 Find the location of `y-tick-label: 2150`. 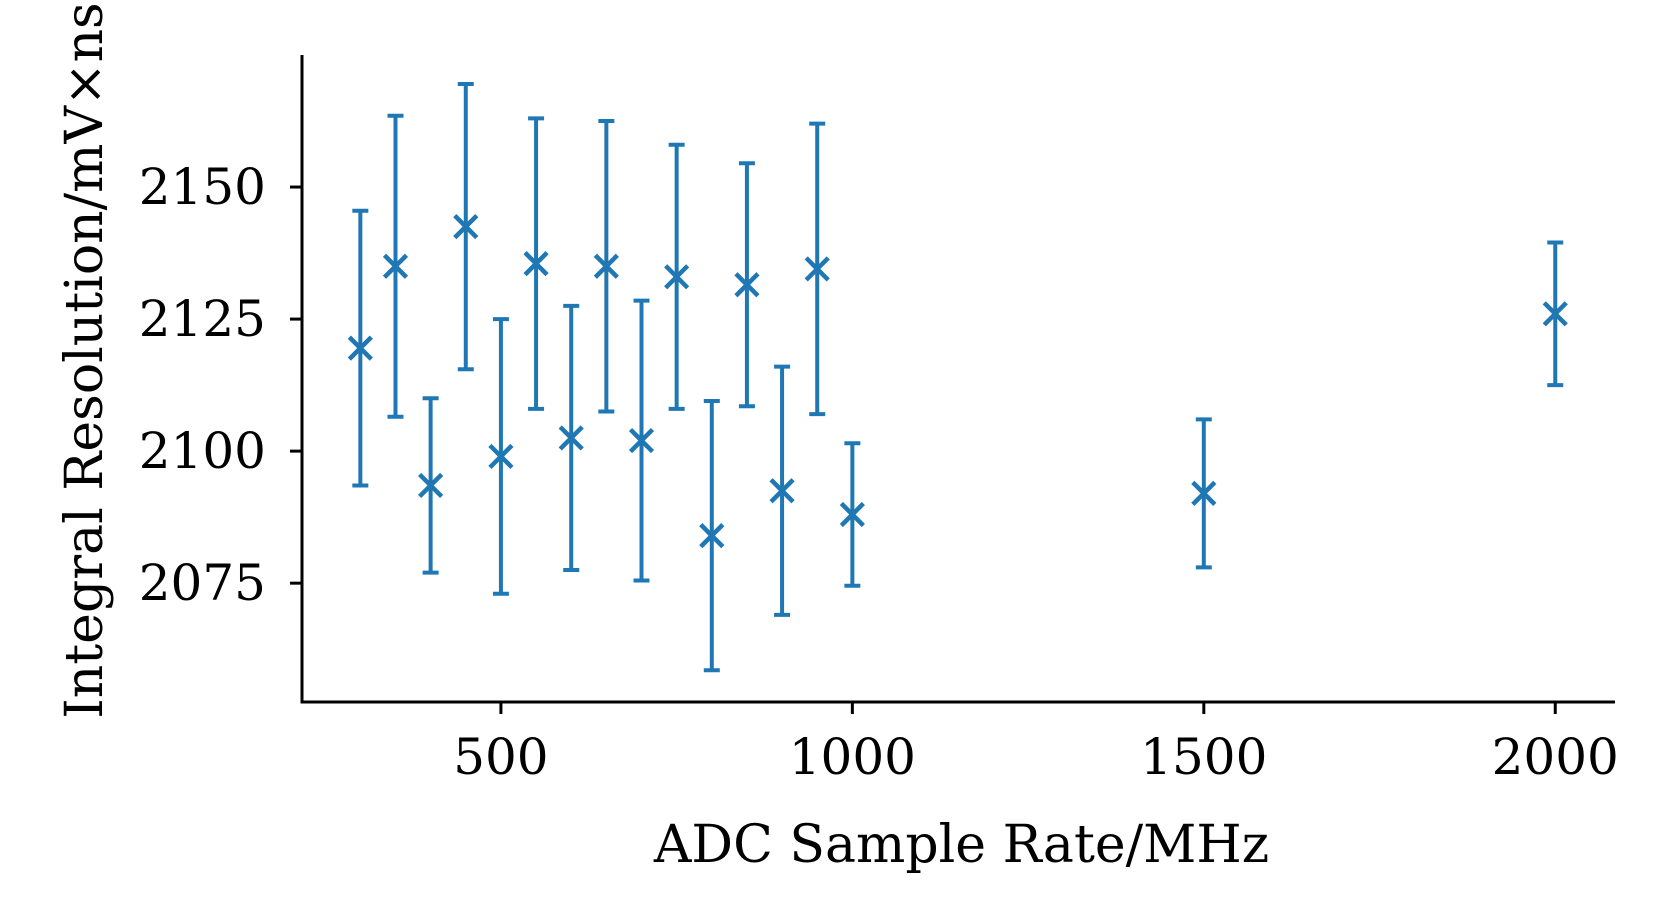

y-tick-label: 2150 is located at coordinates (202, 187).